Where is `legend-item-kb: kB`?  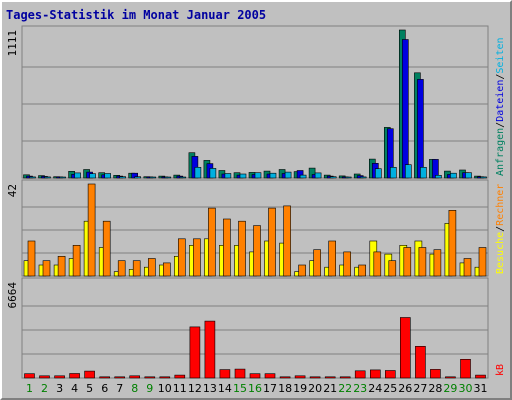 legend-item-kb: kB is located at coordinates (500, 370).